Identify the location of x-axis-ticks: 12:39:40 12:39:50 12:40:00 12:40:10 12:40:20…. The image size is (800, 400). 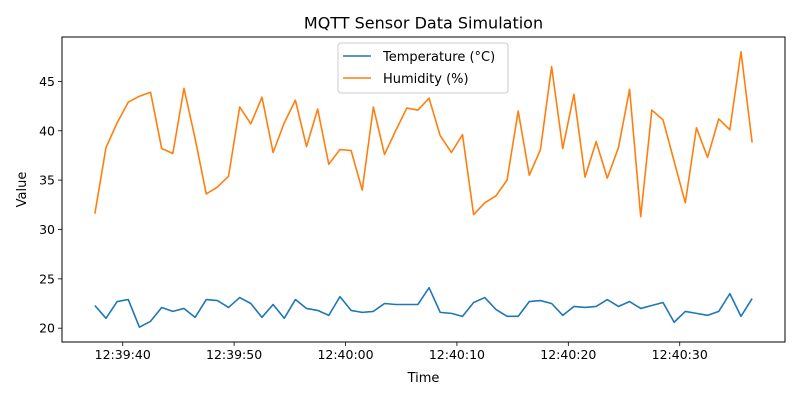
(401, 352).